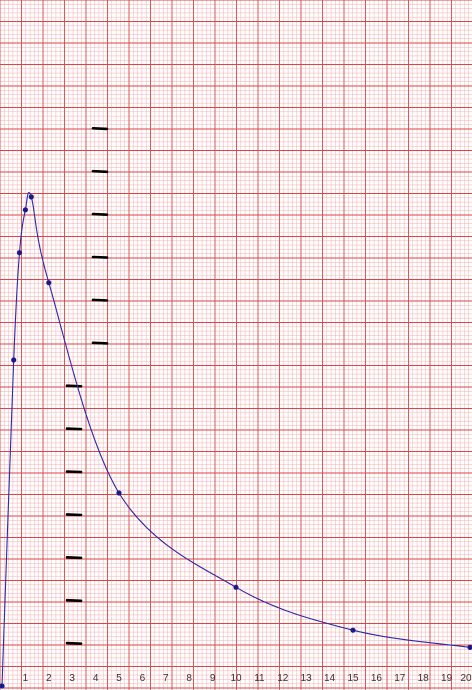 The image size is (472, 690). Describe the element at coordinates (143, 678) in the screenshot. I see `x-tick-label: 6` at that location.